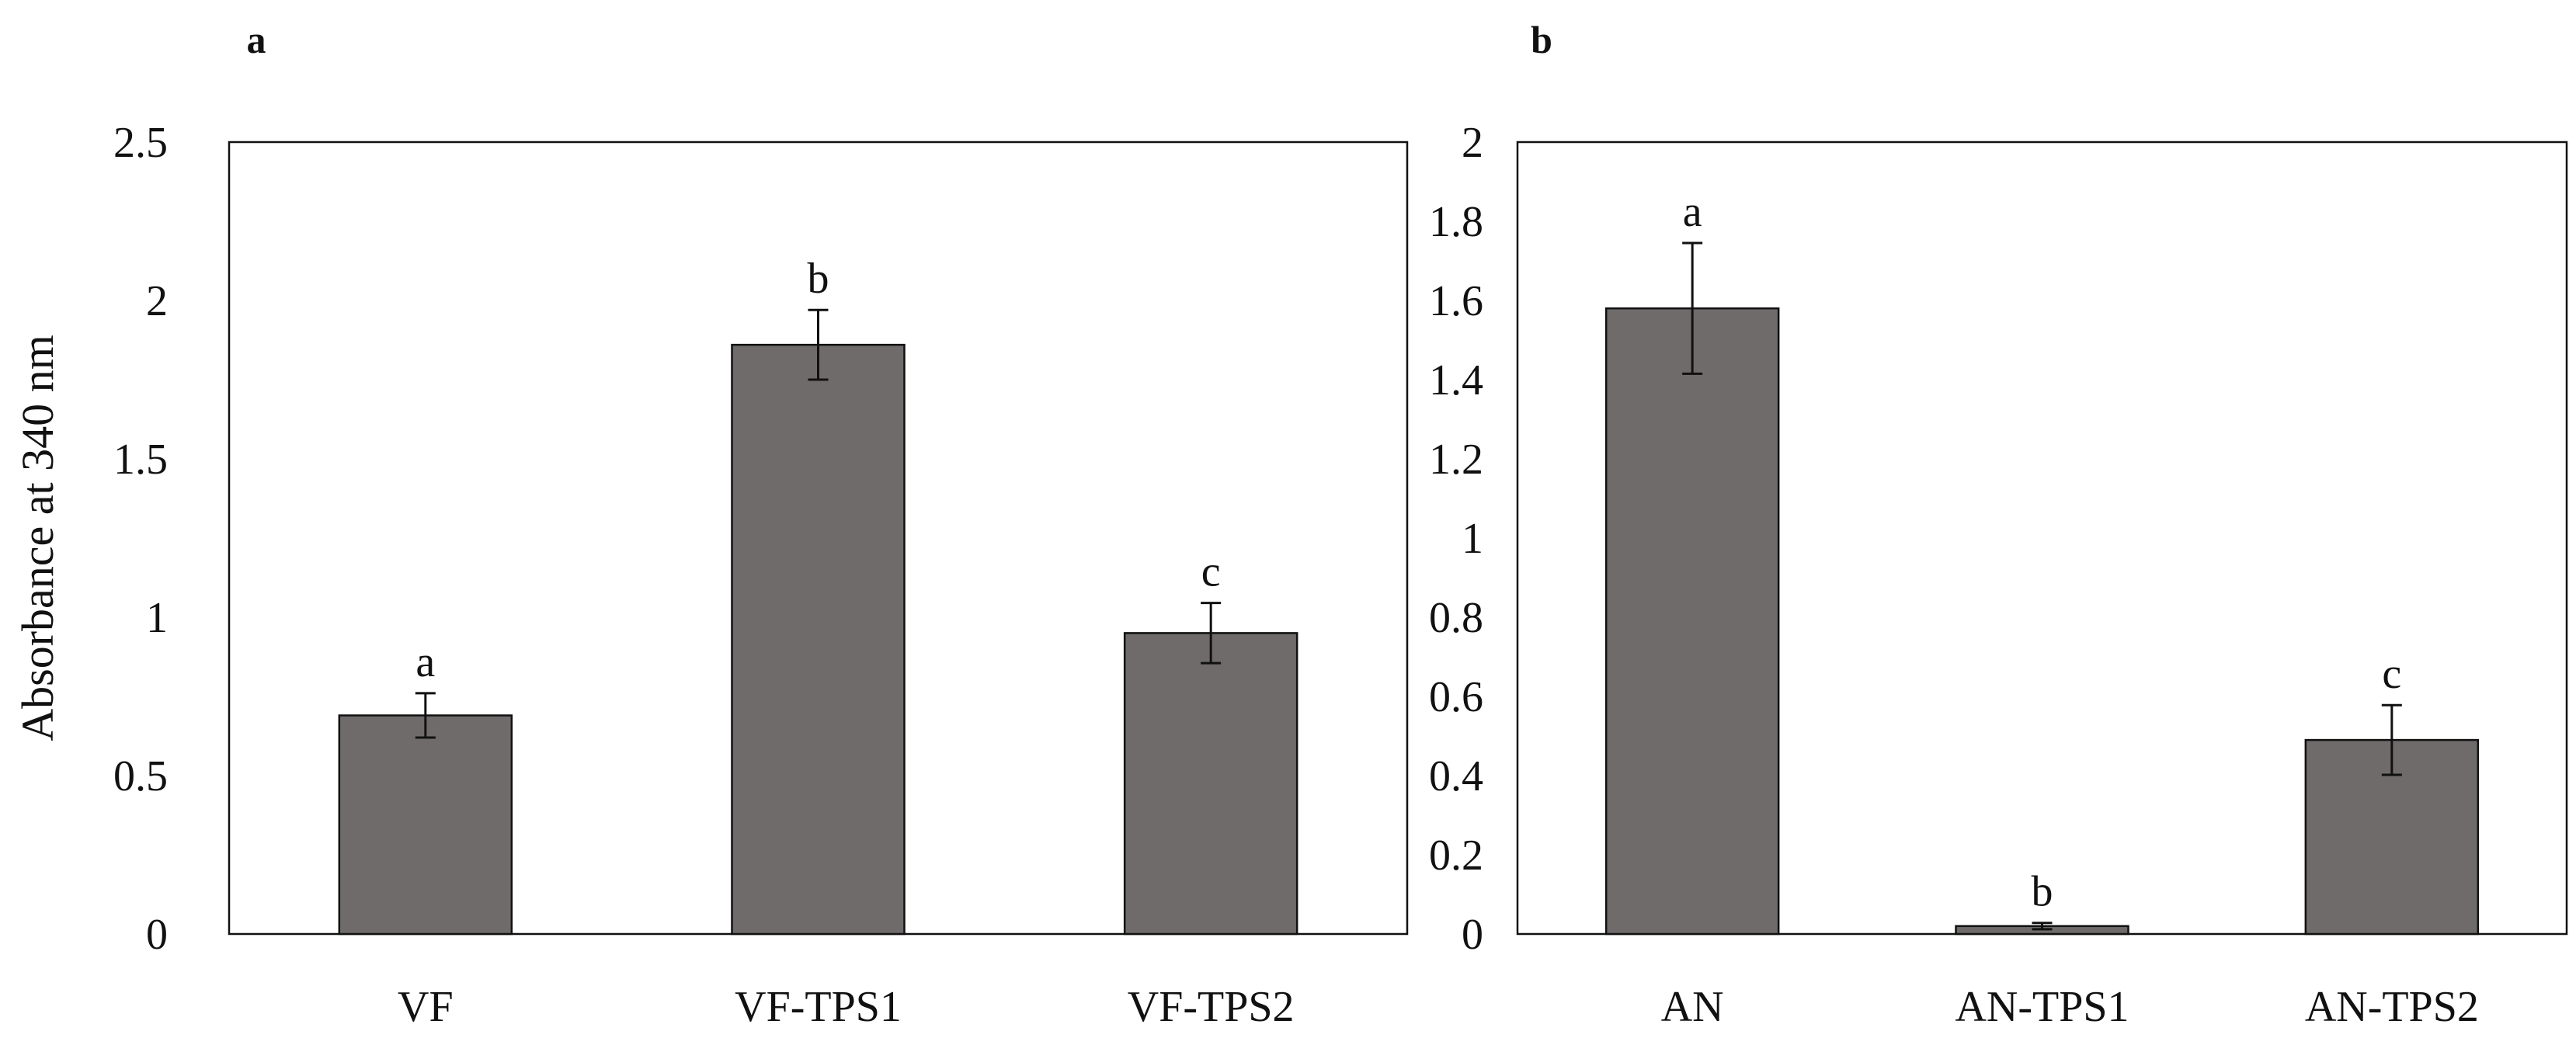 This screenshot has width=2576, height=1052. What do you see at coordinates (1456, 380) in the screenshot?
I see `y-tick-label: 1.4` at bounding box center [1456, 380].